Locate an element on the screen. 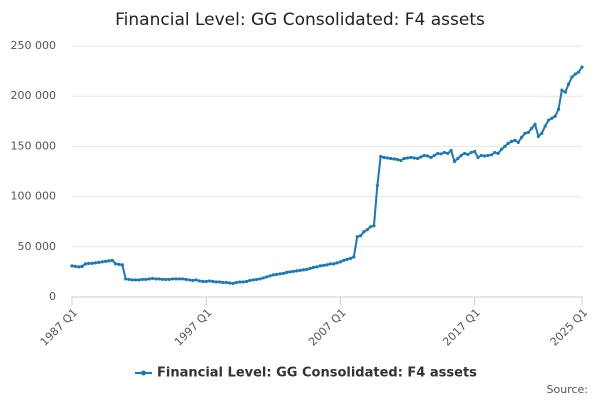 Image resolution: width=600 pixels, height=400 pixels. x-tick-label: 1997 Q1 is located at coordinates (193, 327).